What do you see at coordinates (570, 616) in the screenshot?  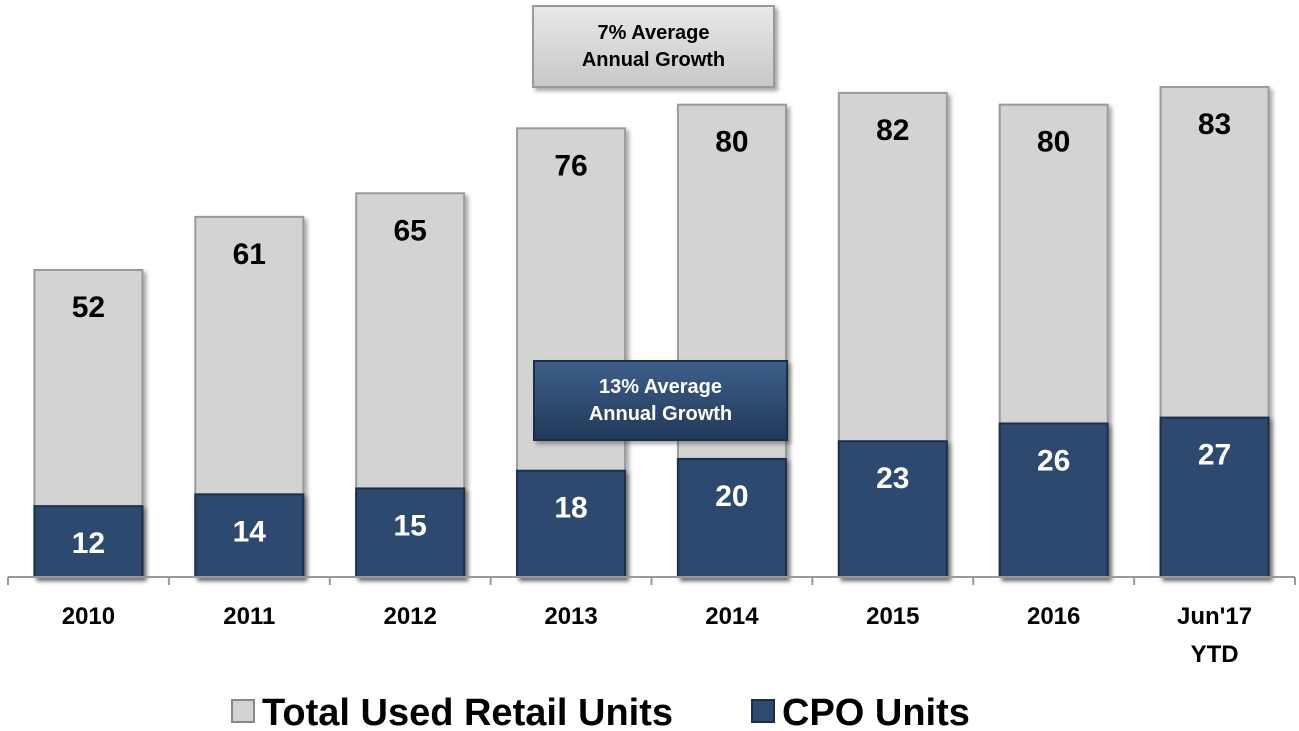 I see `x-tick-label: 2013` at bounding box center [570, 616].